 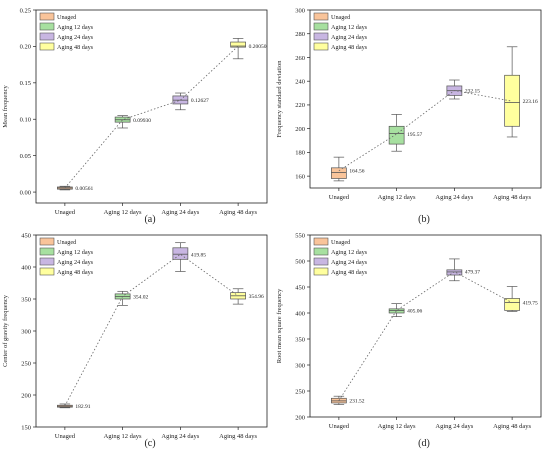 I want to click on panel-label: (b), so click(x=424, y=219).